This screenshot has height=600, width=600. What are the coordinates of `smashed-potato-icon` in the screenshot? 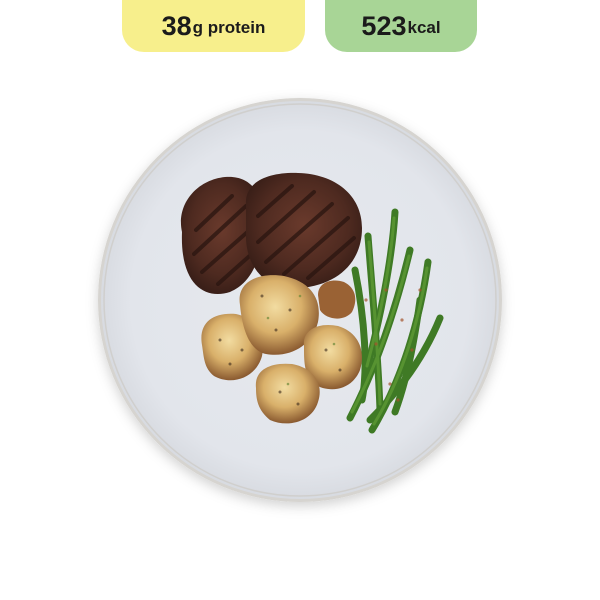 It's located at (281, 349).